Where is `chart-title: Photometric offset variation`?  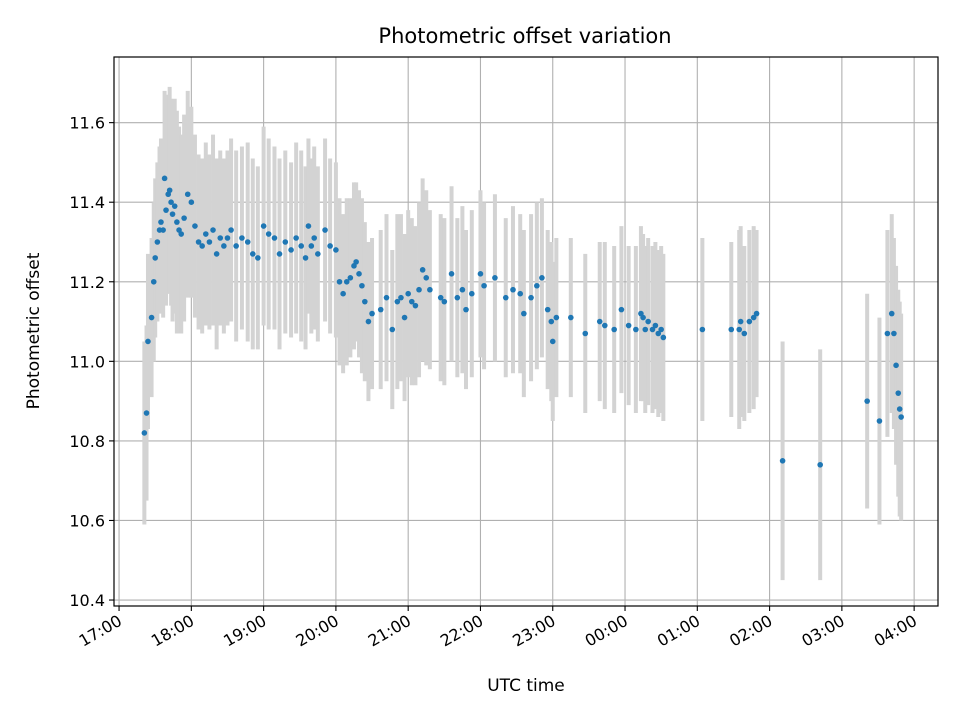
chart-title: Photometric offset variation is located at coordinates (524, 36).